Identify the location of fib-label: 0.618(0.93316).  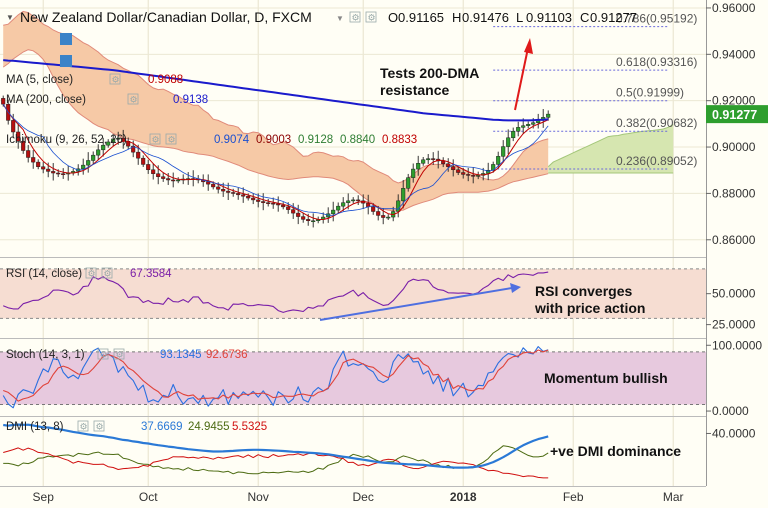
(656, 62).